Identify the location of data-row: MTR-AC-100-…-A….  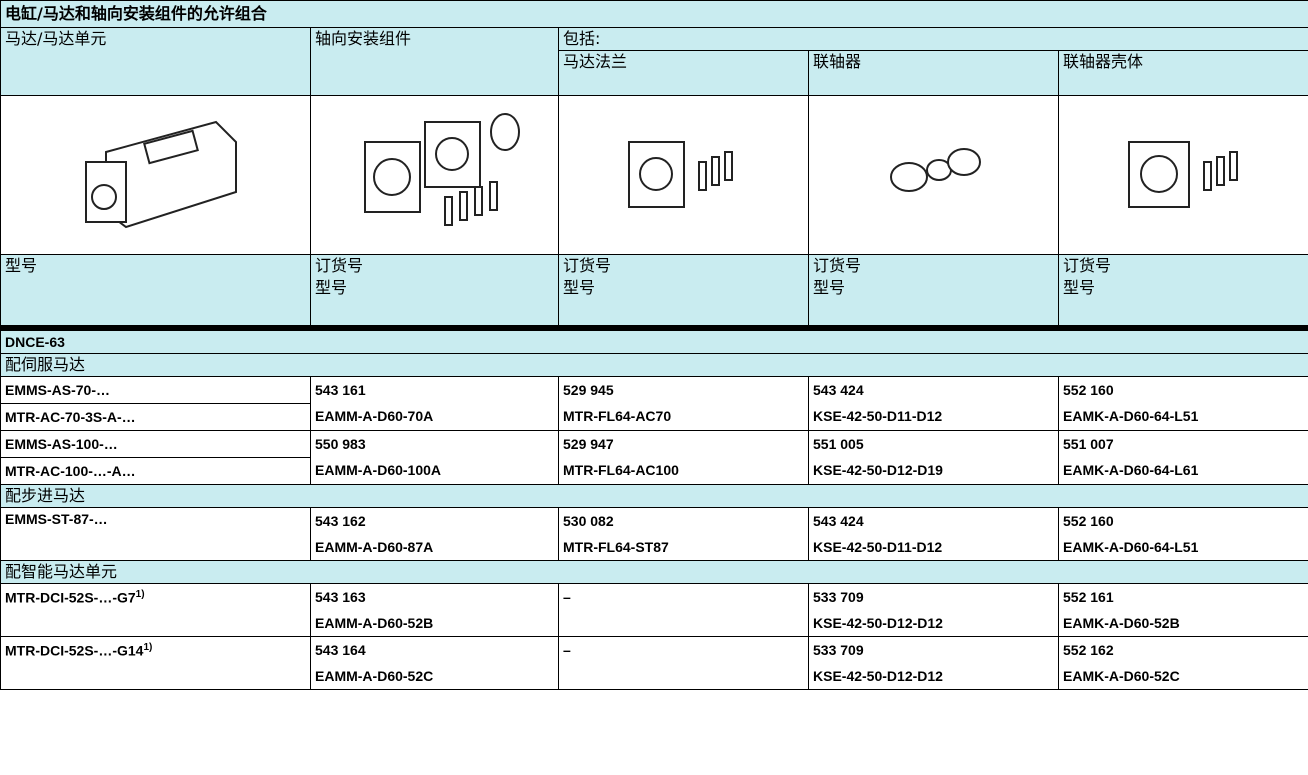
(654, 470).